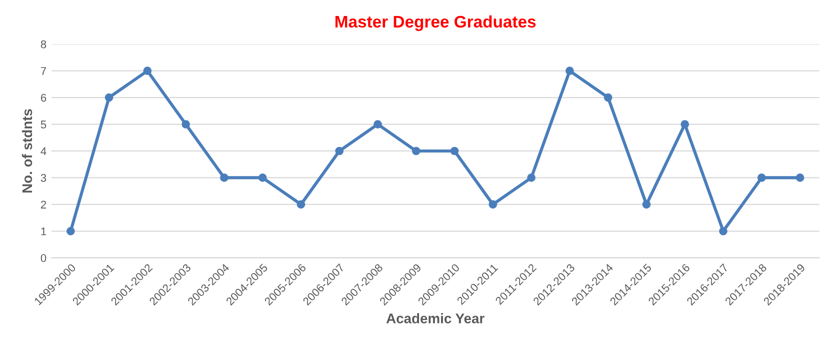  Describe the element at coordinates (43, 124) in the screenshot. I see `y-tick-label: 5` at that location.